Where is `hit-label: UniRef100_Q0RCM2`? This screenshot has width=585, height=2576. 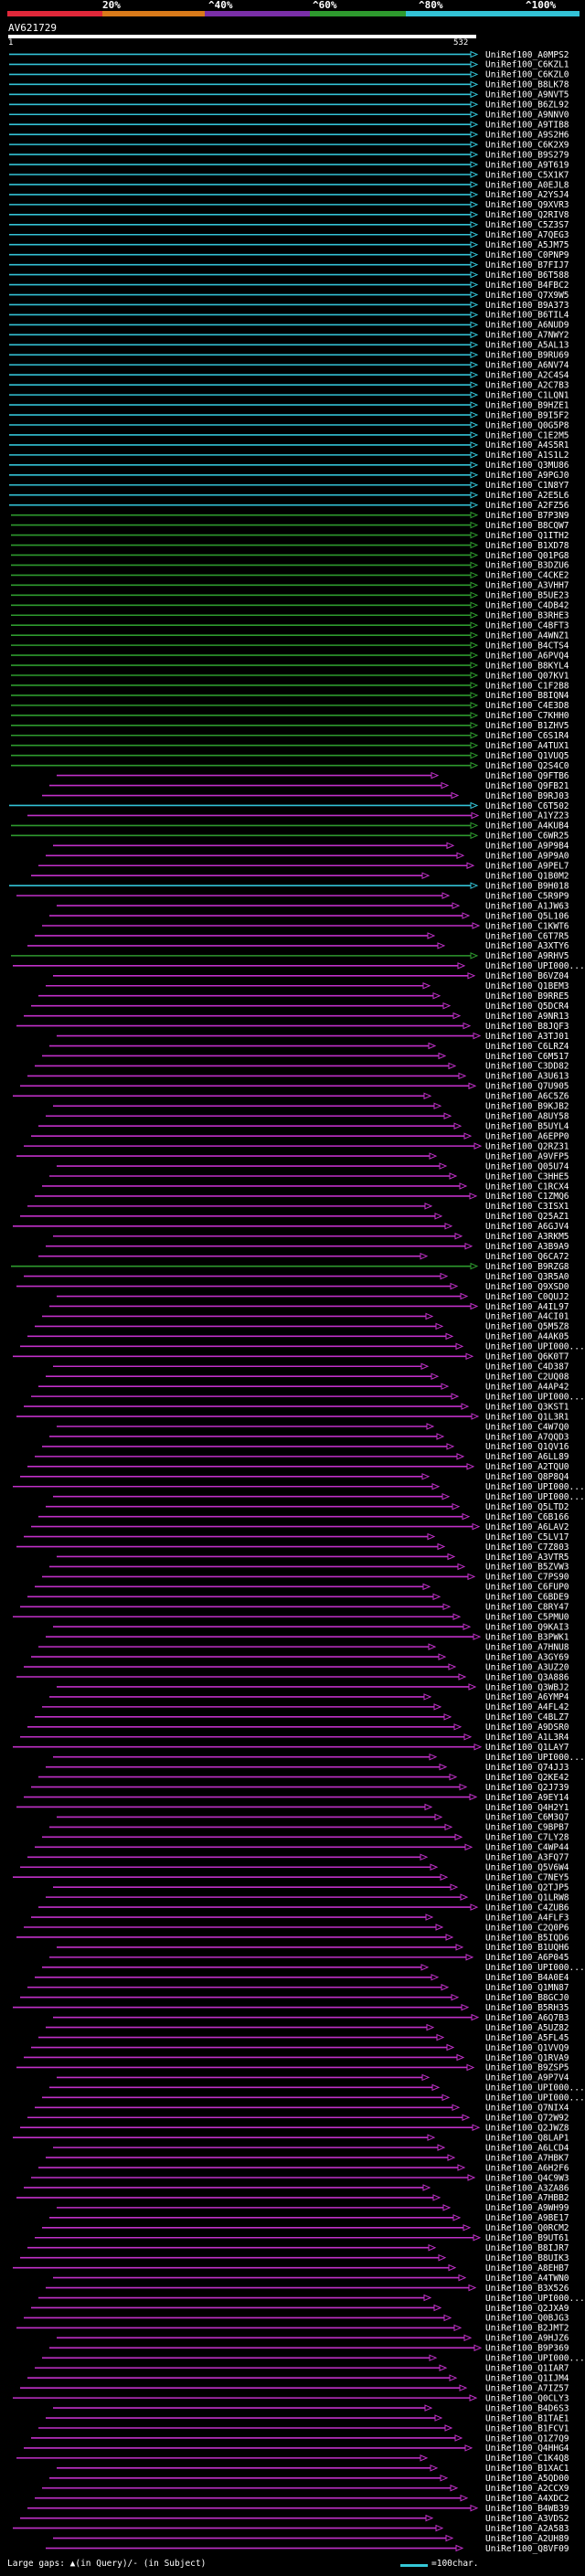 hit-label: UniRef100_Q0RCM2 is located at coordinates (527, 2228).